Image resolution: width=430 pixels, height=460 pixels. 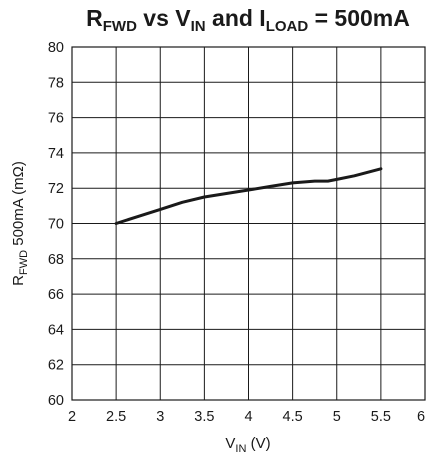 What do you see at coordinates (56, 83) in the screenshot?
I see `y-tick-label: 78` at bounding box center [56, 83].